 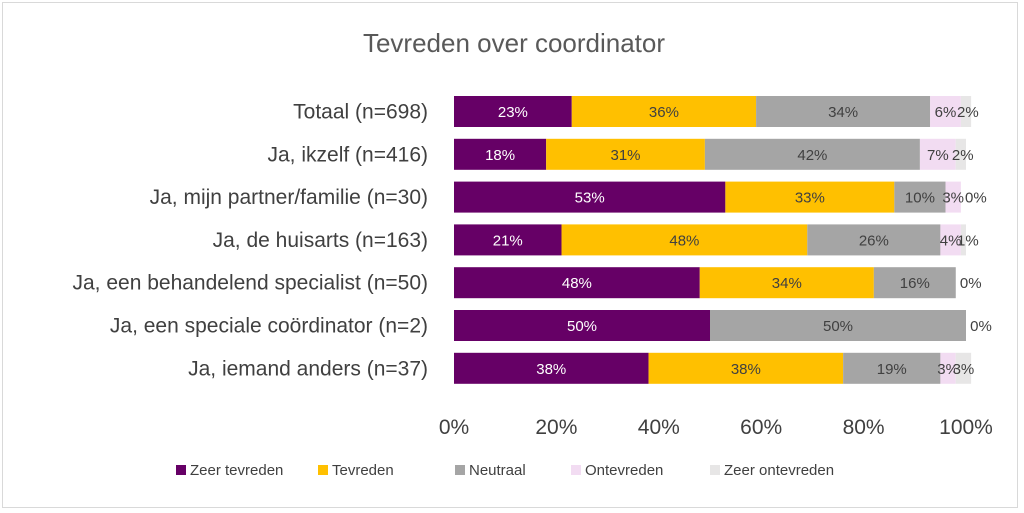 I want to click on category-label: Totaal (n=698), so click(x=360, y=112).